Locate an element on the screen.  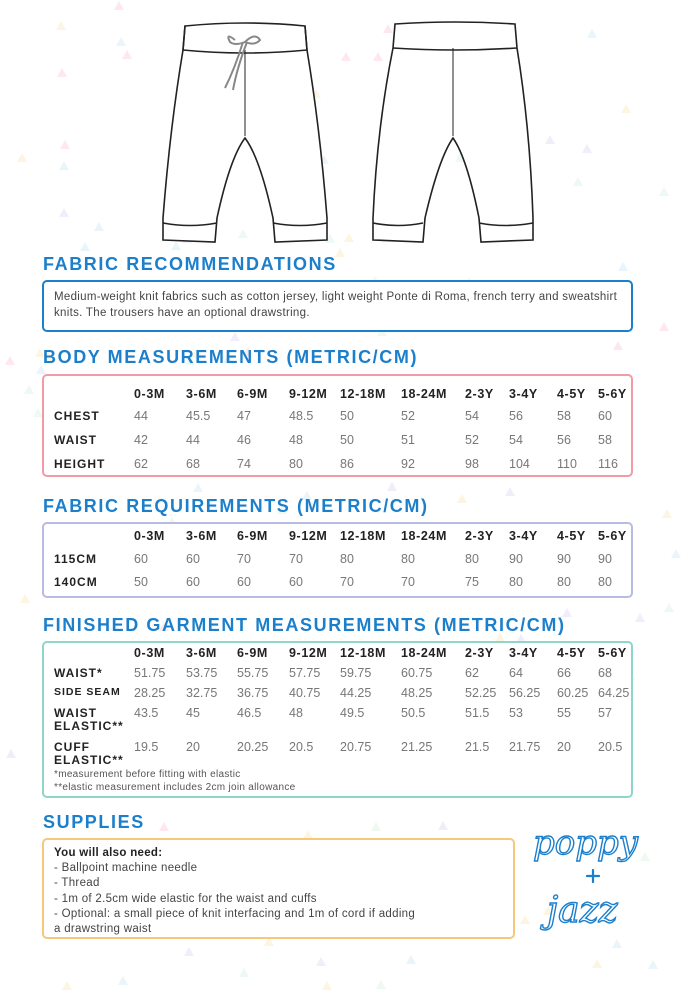
table-cell: 60 is located at coordinates (193, 559).